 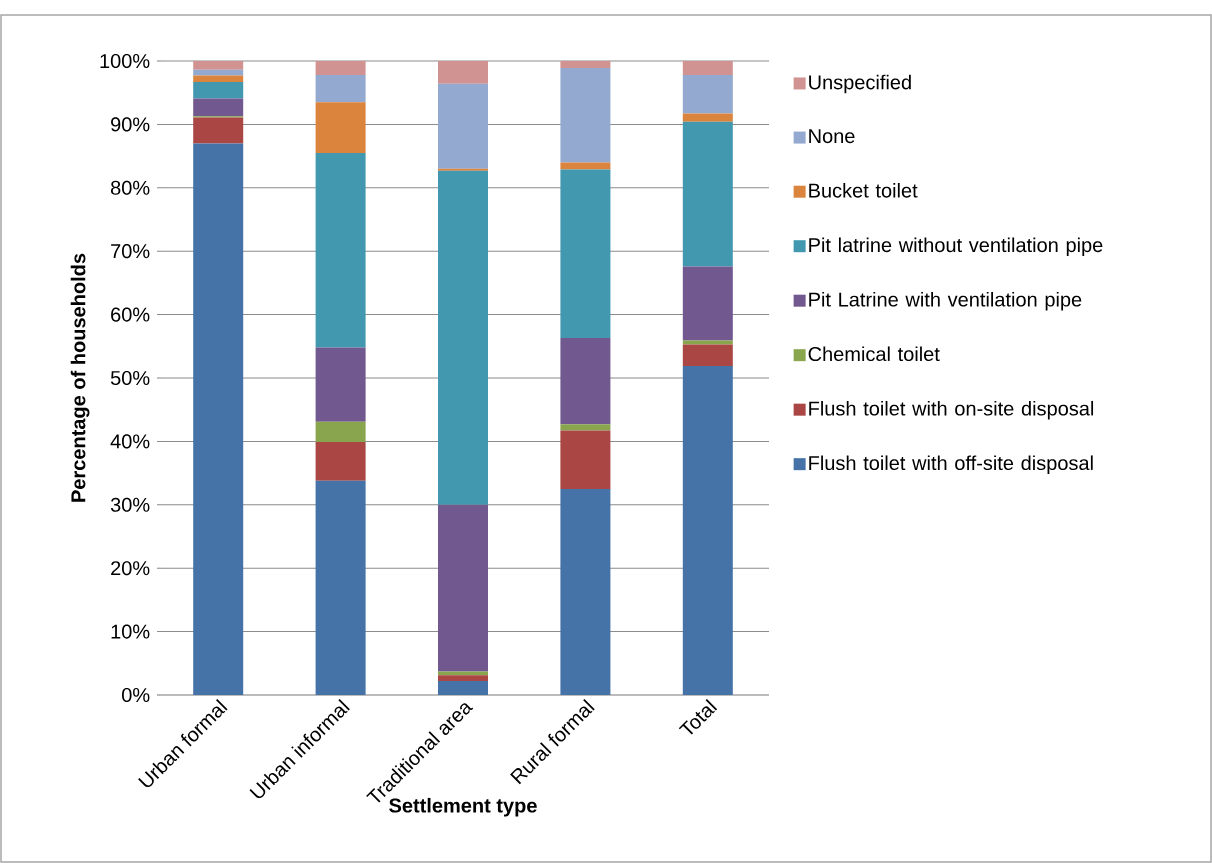 I want to click on y-tick-label: 0%, so click(x=136, y=695).